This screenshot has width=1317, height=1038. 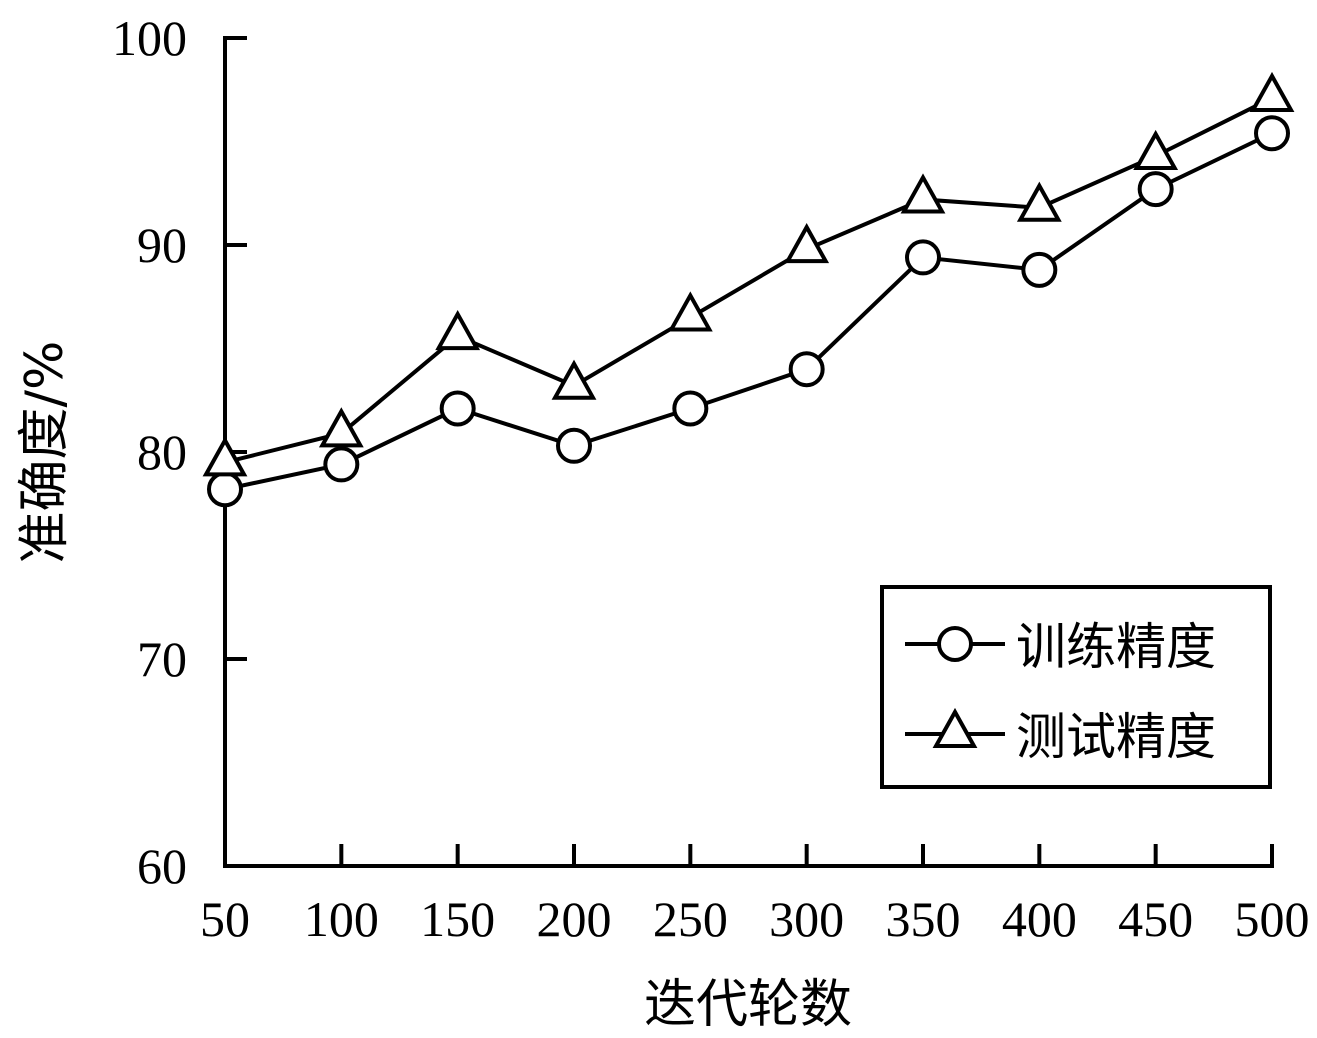 I want to click on y-tick-label: 100, so click(x=149, y=38).